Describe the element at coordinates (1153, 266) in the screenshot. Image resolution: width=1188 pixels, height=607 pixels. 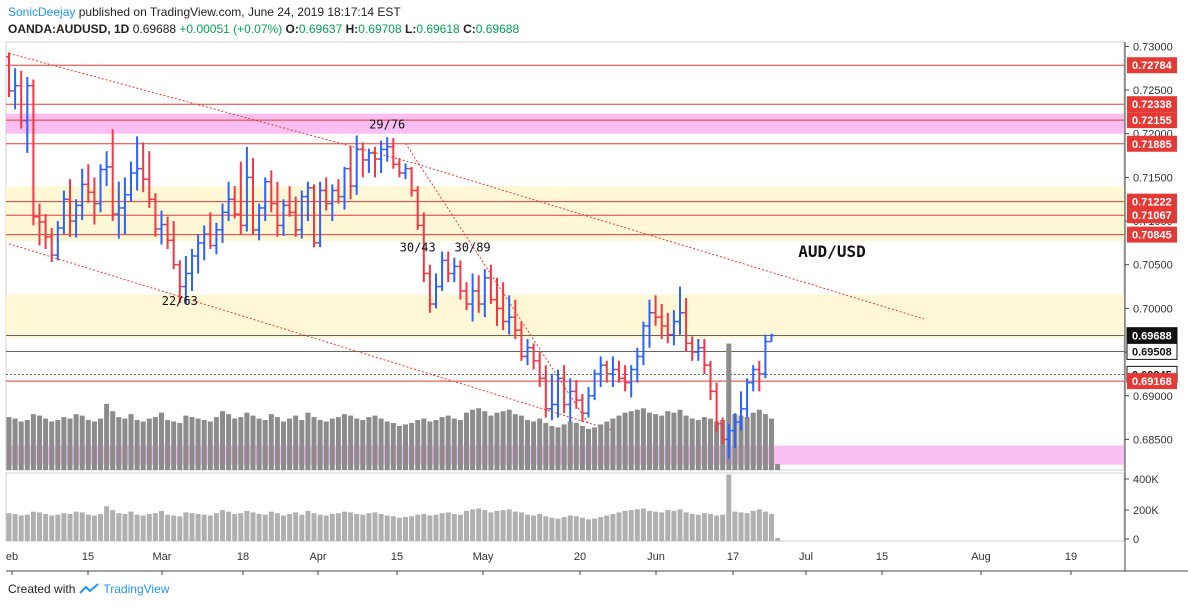
I see `price-tick-label: 0.70500` at that location.